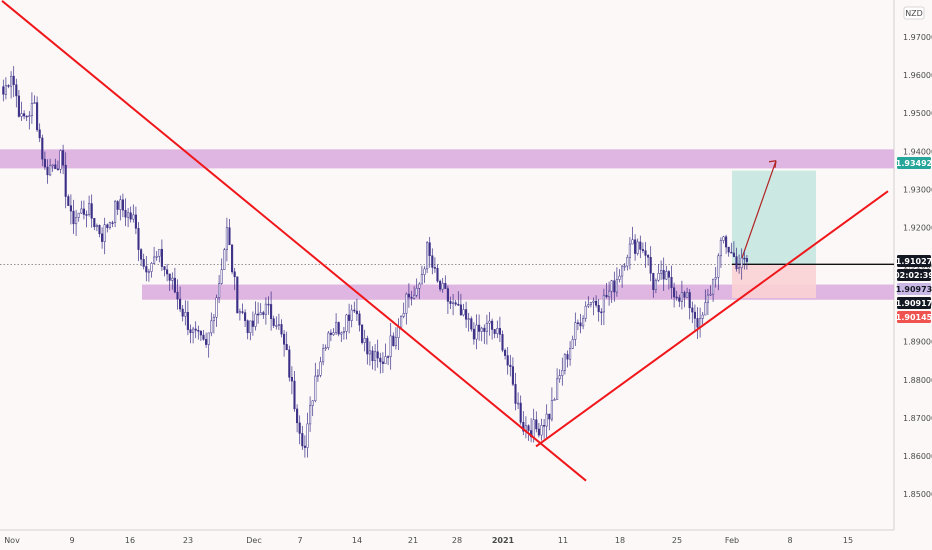 The image size is (932, 550). Describe the element at coordinates (914, 317) in the screenshot. I see `price-tag: 1.90145` at that location.